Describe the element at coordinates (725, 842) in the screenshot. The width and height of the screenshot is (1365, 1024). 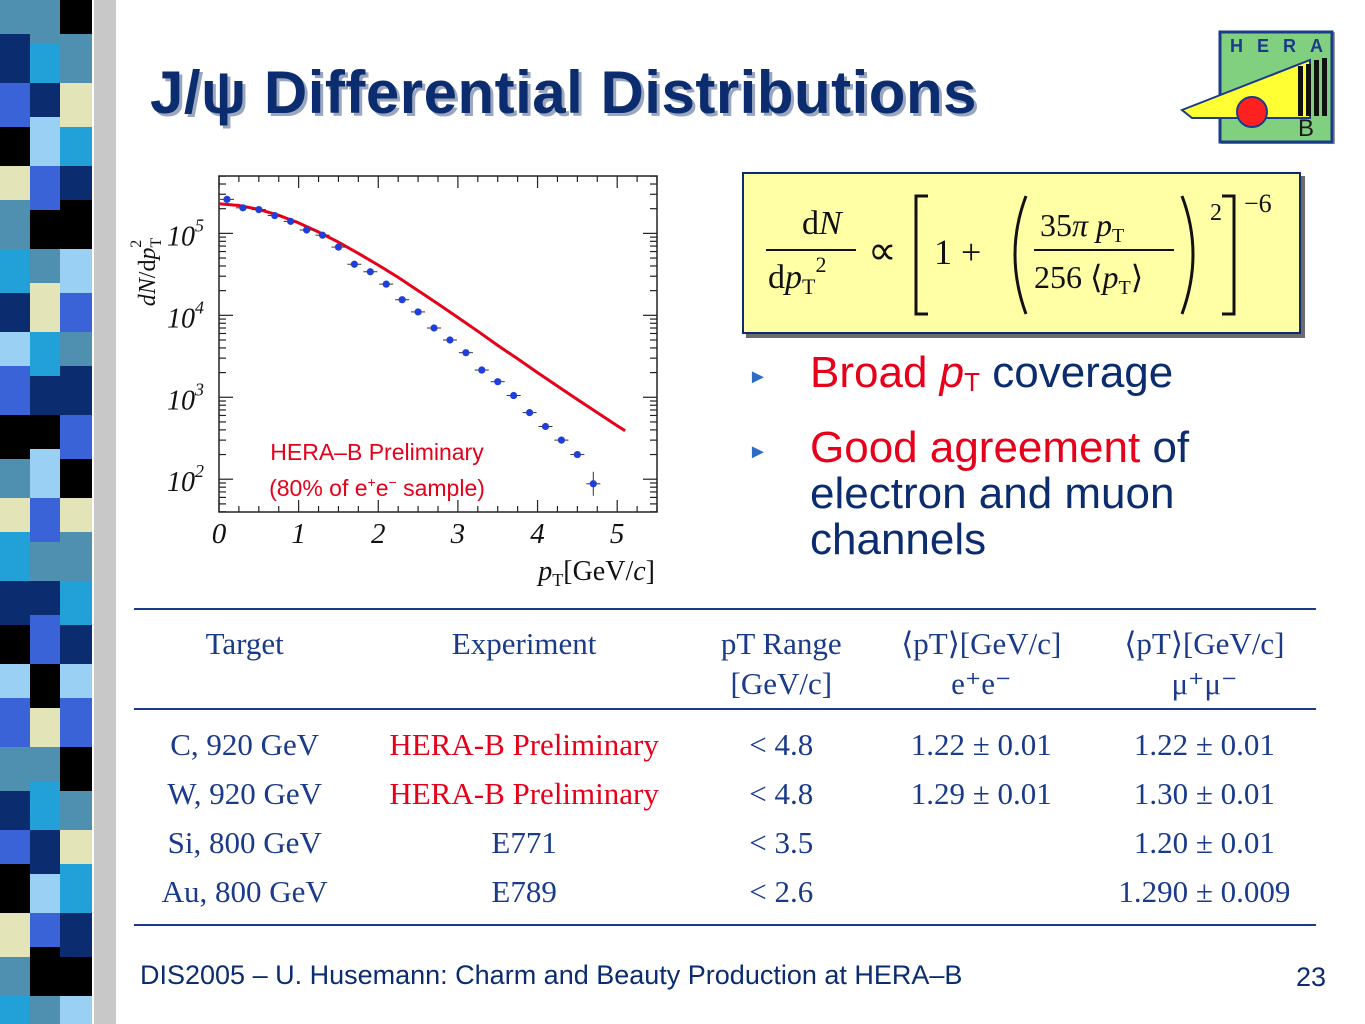
I see `table-row: Si, 800 GeV E771 < 3.5 1.20 ± 0.01` at that location.